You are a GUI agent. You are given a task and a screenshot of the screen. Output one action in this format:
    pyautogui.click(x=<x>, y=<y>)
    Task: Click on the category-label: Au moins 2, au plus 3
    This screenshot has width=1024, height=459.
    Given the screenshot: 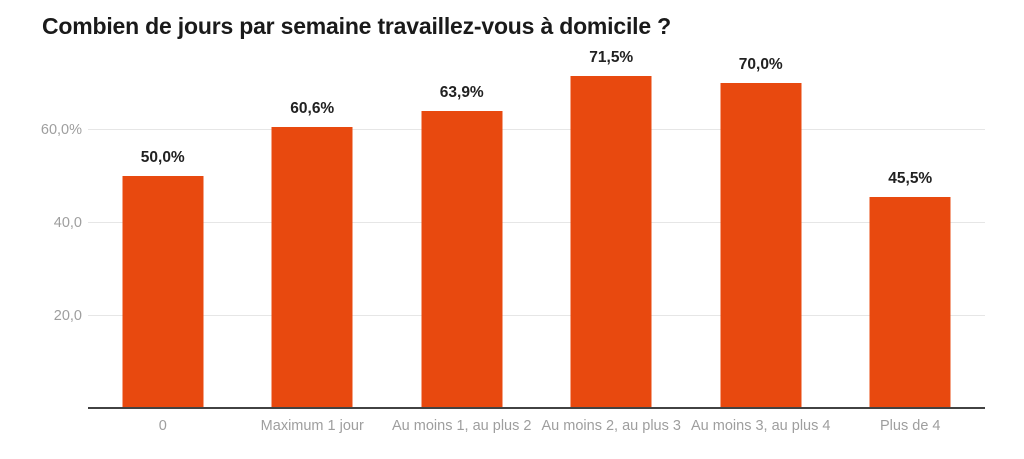 What is the action you would take?
    pyautogui.click(x=611, y=426)
    